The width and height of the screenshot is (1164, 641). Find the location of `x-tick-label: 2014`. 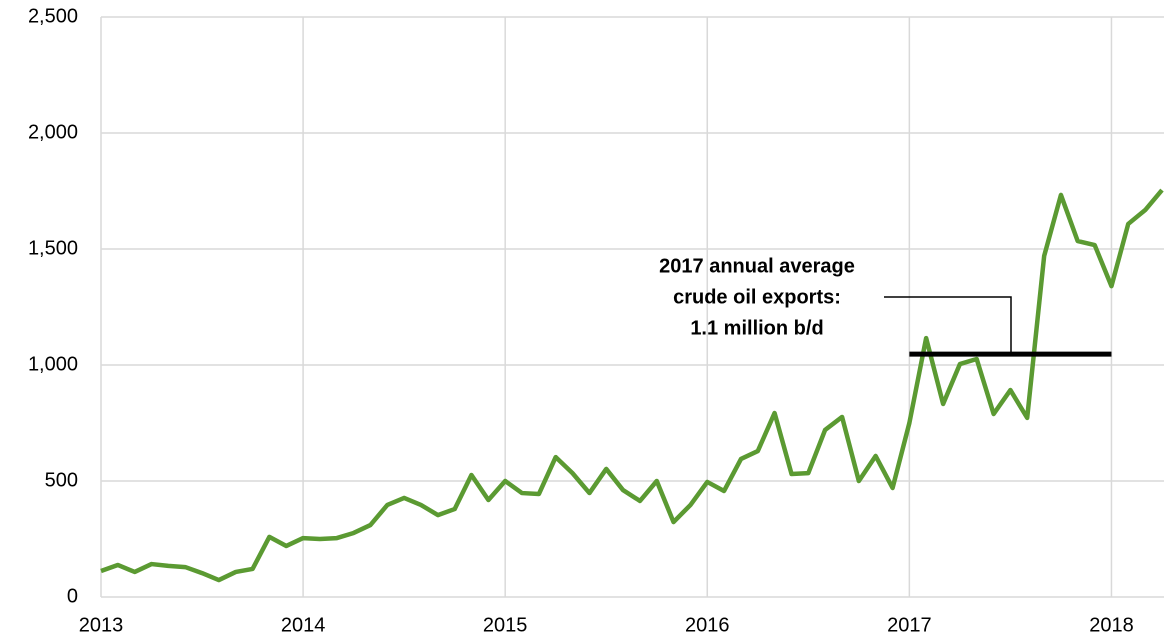

x-tick-label: 2014 is located at coordinates (303, 625).